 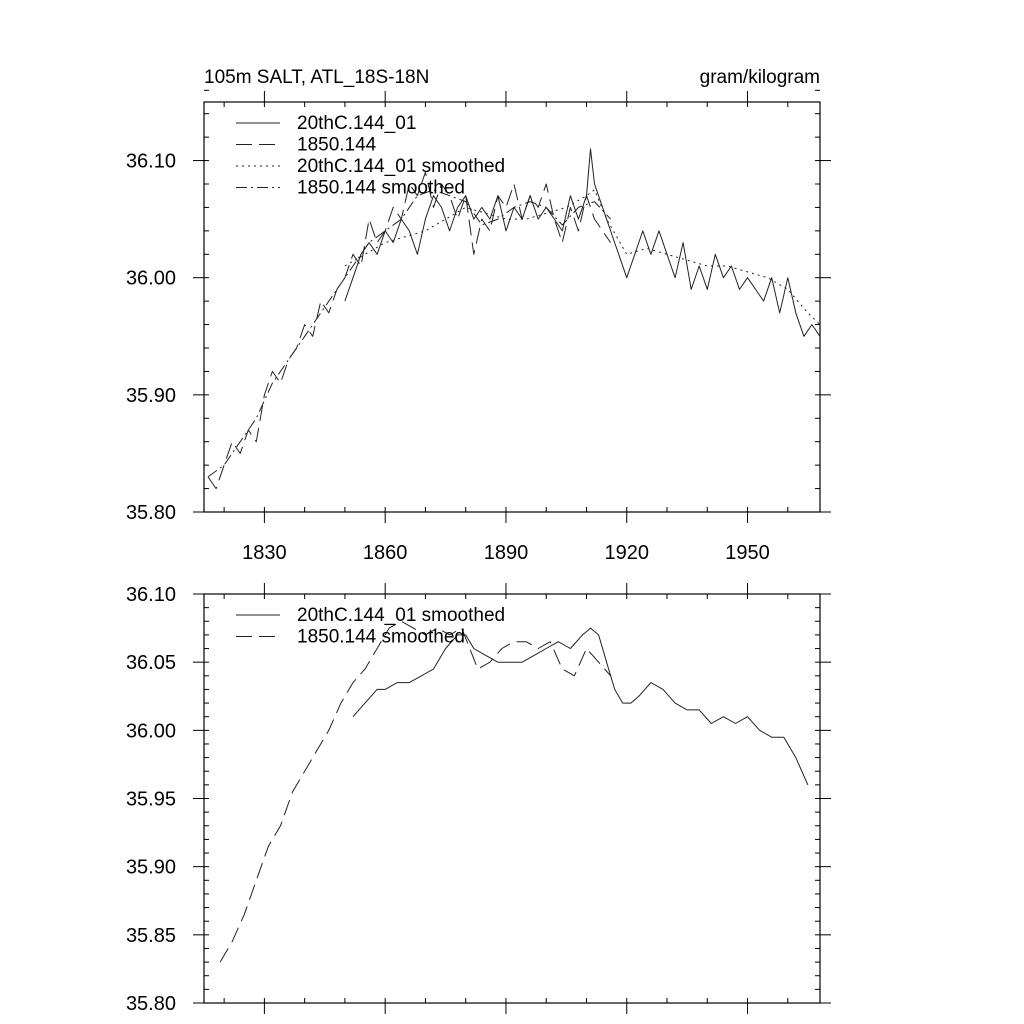 What do you see at coordinates (356, 123) in the screenshot?
I see `legend-label-0: 20thC.144_01` at bounding box center [356, 123].